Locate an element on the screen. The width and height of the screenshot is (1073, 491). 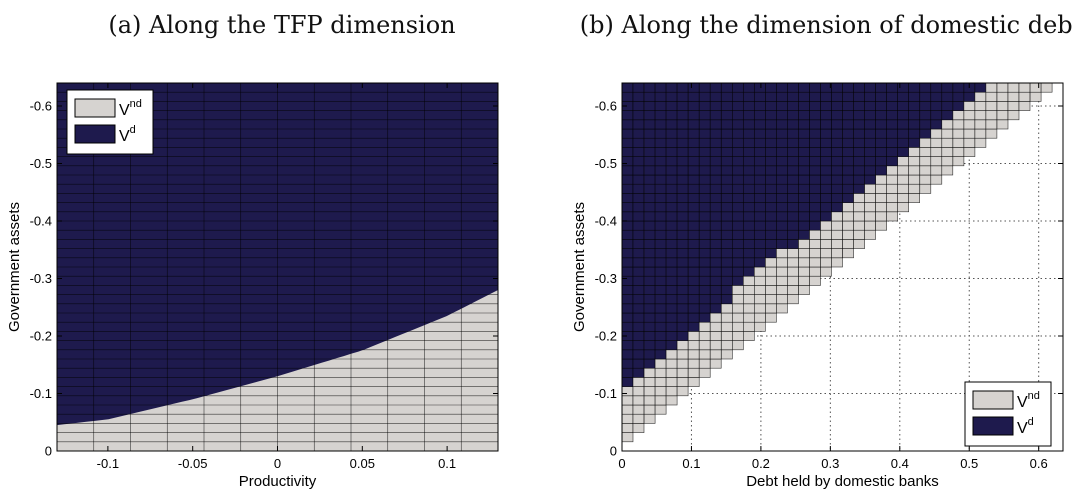
panel-a-y-tick-label: -0.3 is located at coordinates (41, 278).